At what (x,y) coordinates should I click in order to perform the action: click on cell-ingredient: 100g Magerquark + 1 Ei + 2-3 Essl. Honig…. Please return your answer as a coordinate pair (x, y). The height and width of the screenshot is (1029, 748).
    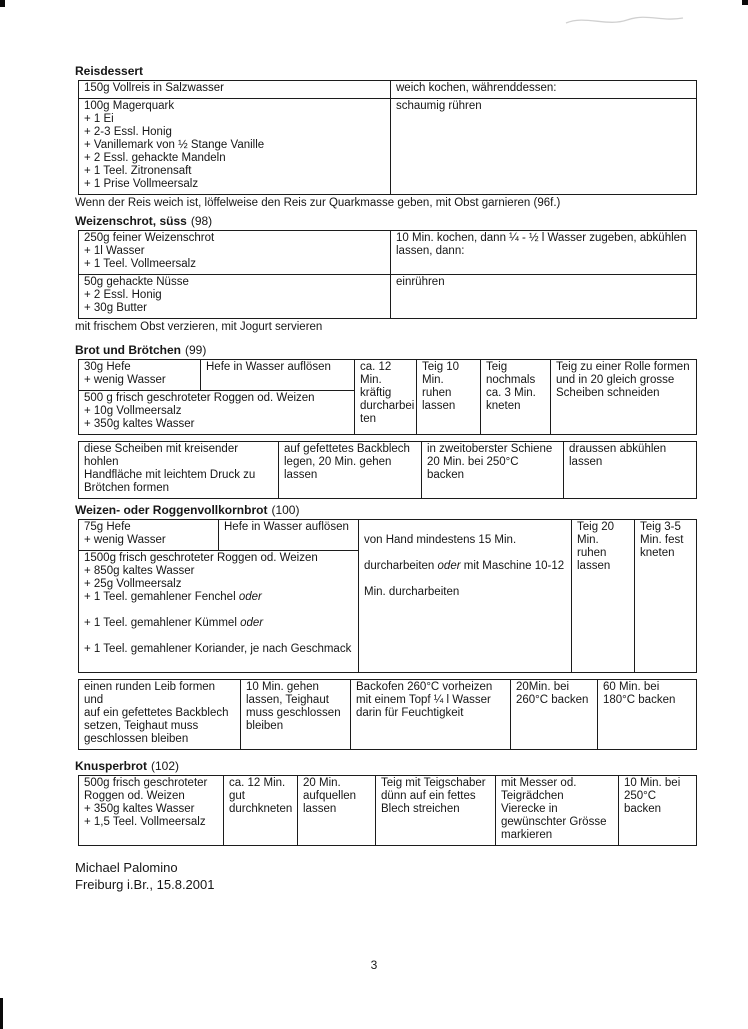
    Looking at the image, I should click on (234, 146).